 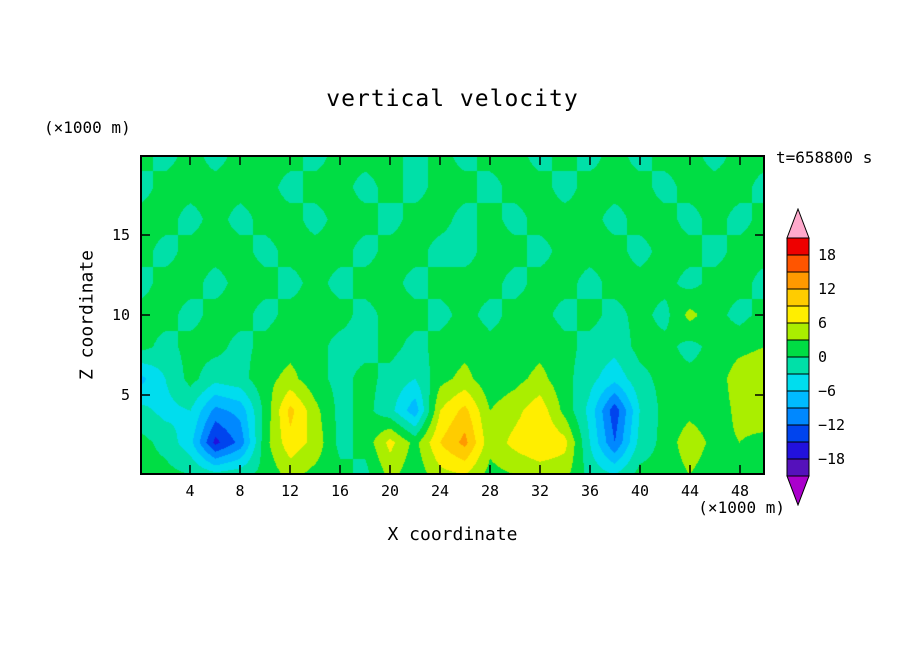 What do you see at coordinates (87, 127) in the screenshot?
I see `y-axis-unit-label: (×1000 m)` at bounding box center [87, 127].